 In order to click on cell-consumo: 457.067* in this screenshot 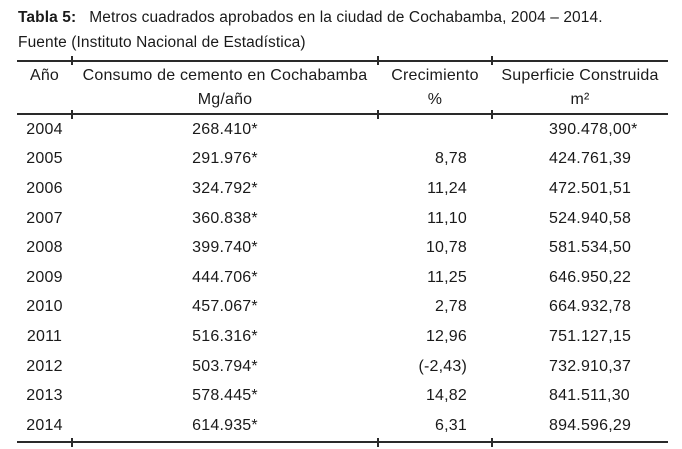, I will do `click(225, 307)`.